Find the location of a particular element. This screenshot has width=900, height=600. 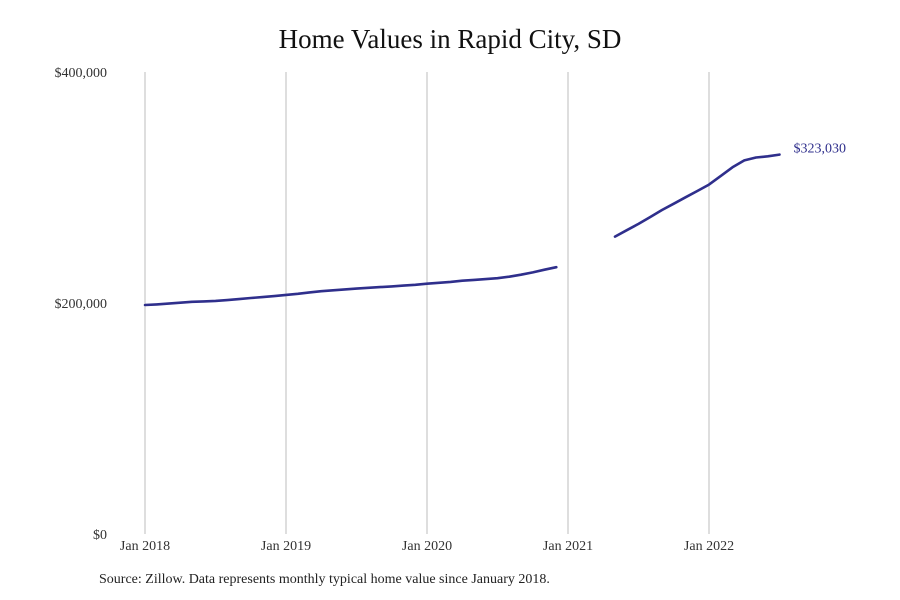

y-axis-ticks: $0 $200,000 $400,000 is located at coordinates (81, 304).